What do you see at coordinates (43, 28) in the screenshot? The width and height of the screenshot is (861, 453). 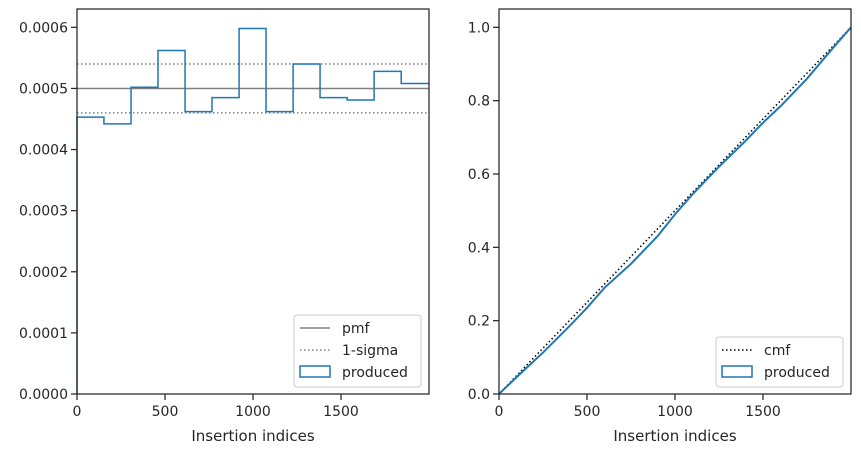 I see `left-y-tick-label: 0.0006` at bounding box center [43, 28].